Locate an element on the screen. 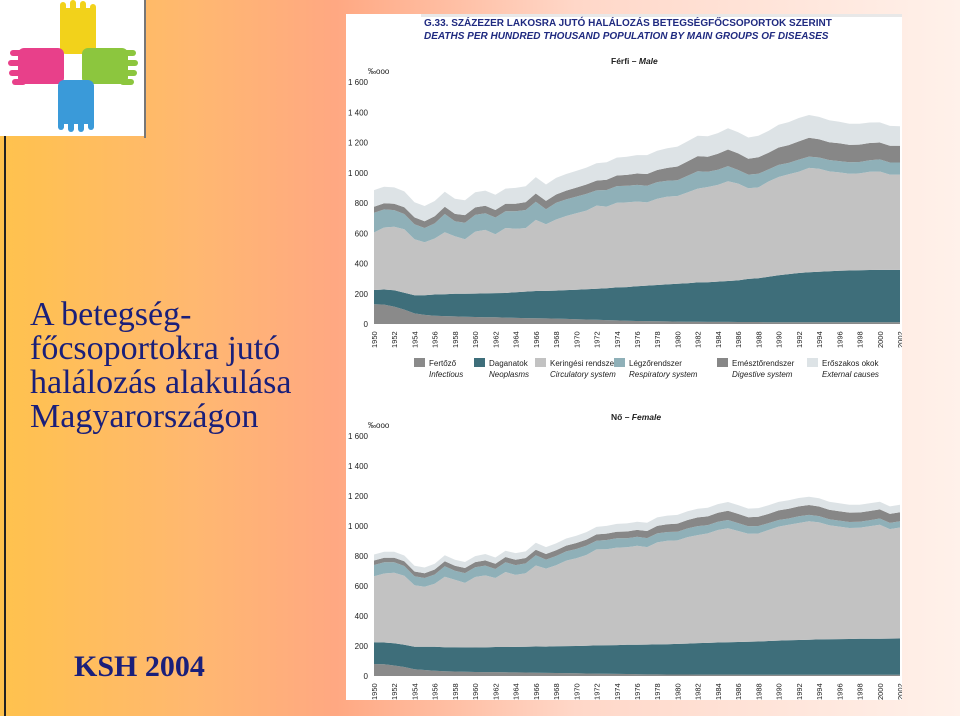  legend-label-en: Respiratory system is located at coordinates (663, 374).